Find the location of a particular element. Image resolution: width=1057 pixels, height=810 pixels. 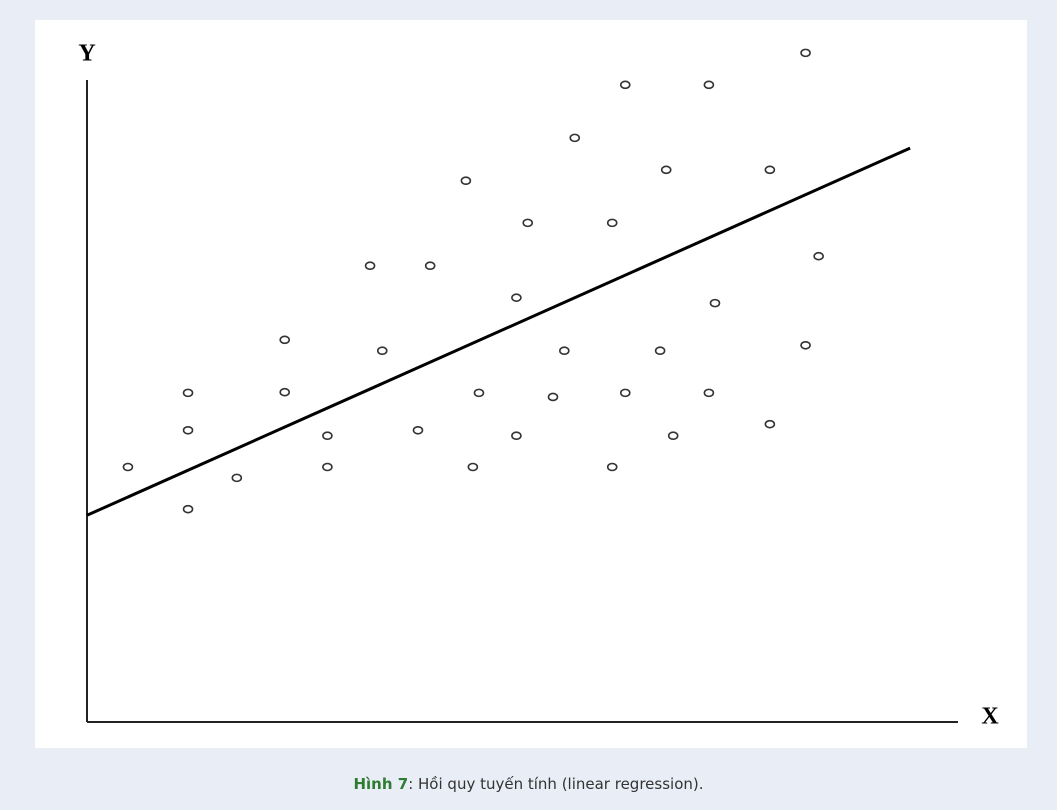

x-axis-label: X is located at coordinates (990, 717).